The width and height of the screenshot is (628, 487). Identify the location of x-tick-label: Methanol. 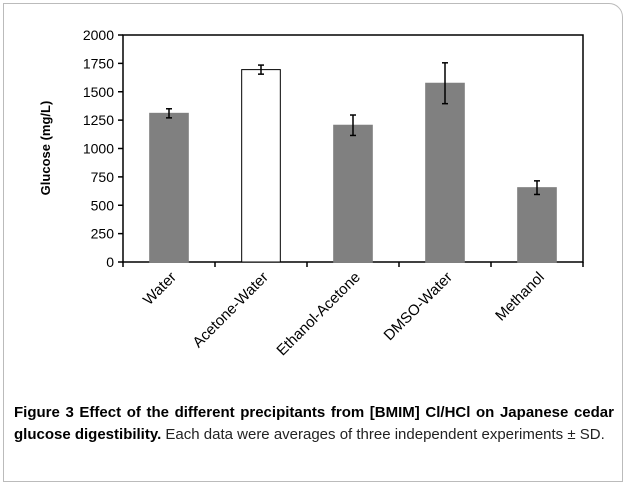
(520, 297).